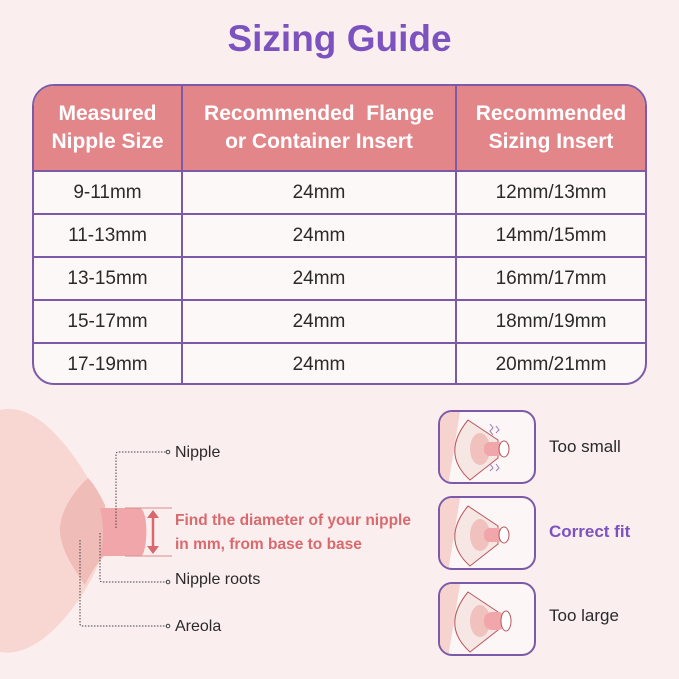 The width and height of the screenshot is (679, 679). I want to click on table-row: 13-15mm 24mm 16mm/17mm, so click(339, 279).